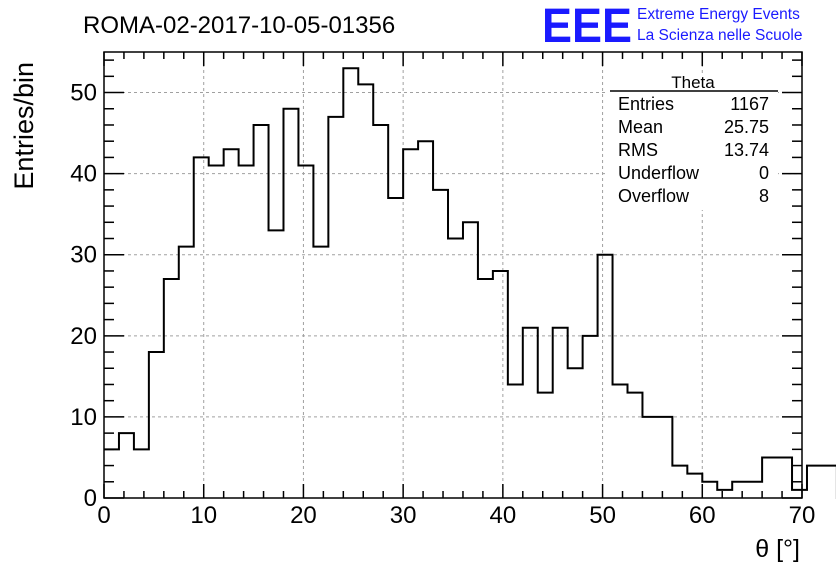 Image resolution: width=836 pixels, height=572 pixels. What do you see at coordinates (802, 515) in the screenshot?
I see `x-tick-label: 70` at bounding box center [802, 515].